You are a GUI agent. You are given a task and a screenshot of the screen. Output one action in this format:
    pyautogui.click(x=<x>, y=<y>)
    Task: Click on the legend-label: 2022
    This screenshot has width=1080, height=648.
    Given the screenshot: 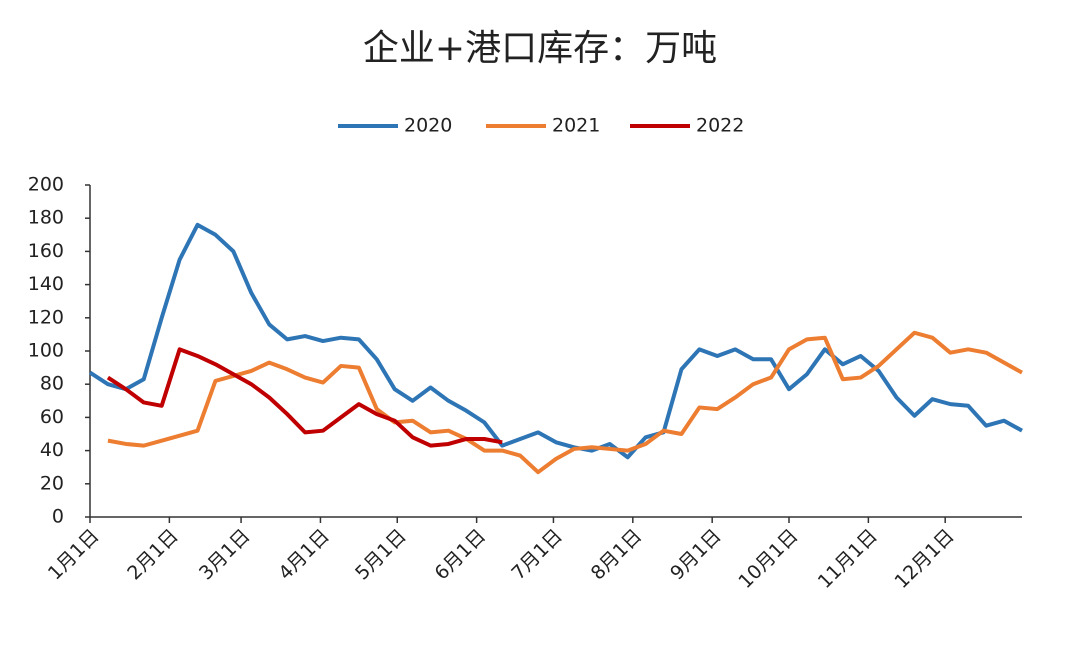 What is the action you would take?
    pyautogui.click(x=720, y=126)
    